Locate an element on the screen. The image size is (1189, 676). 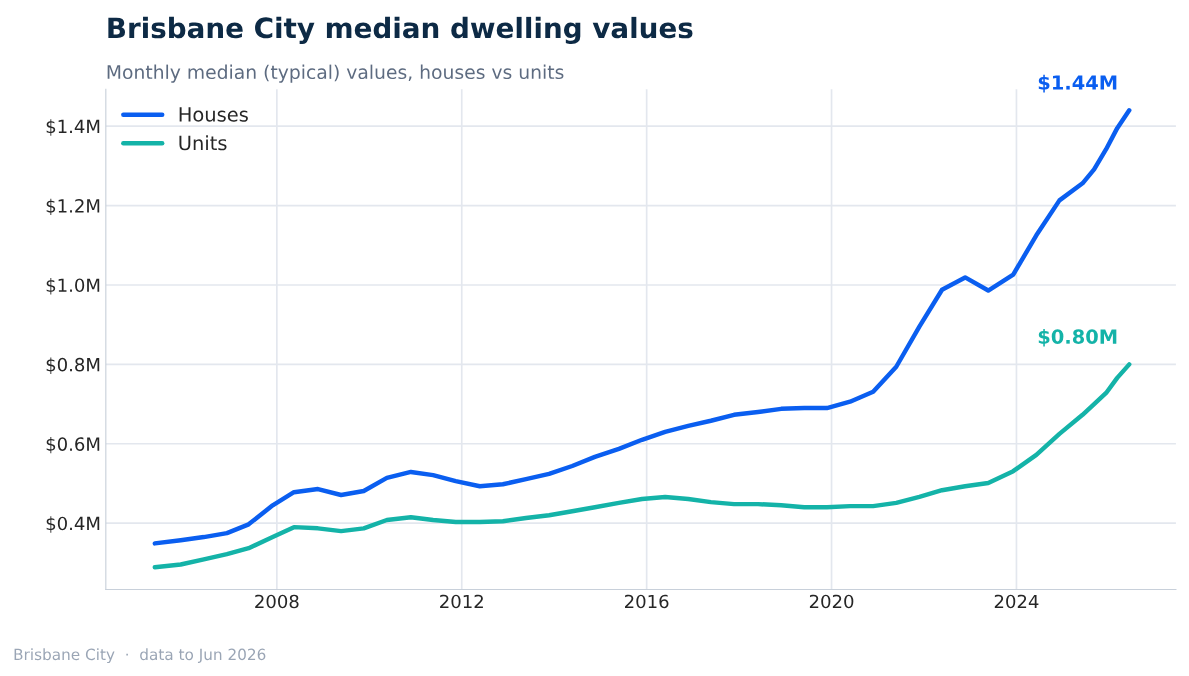
y-tick-label: $0.8M is located at coordinates (73, 365).